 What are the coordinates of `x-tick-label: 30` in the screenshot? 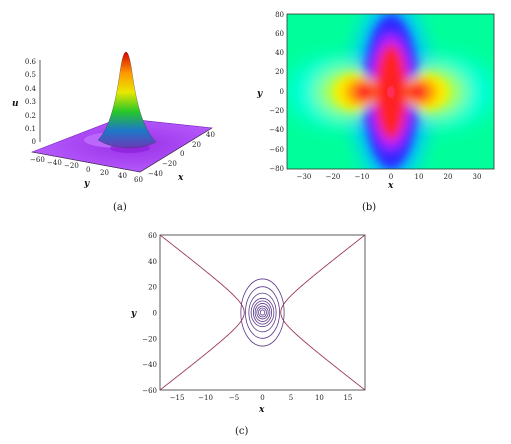 It's located at (477, 177).